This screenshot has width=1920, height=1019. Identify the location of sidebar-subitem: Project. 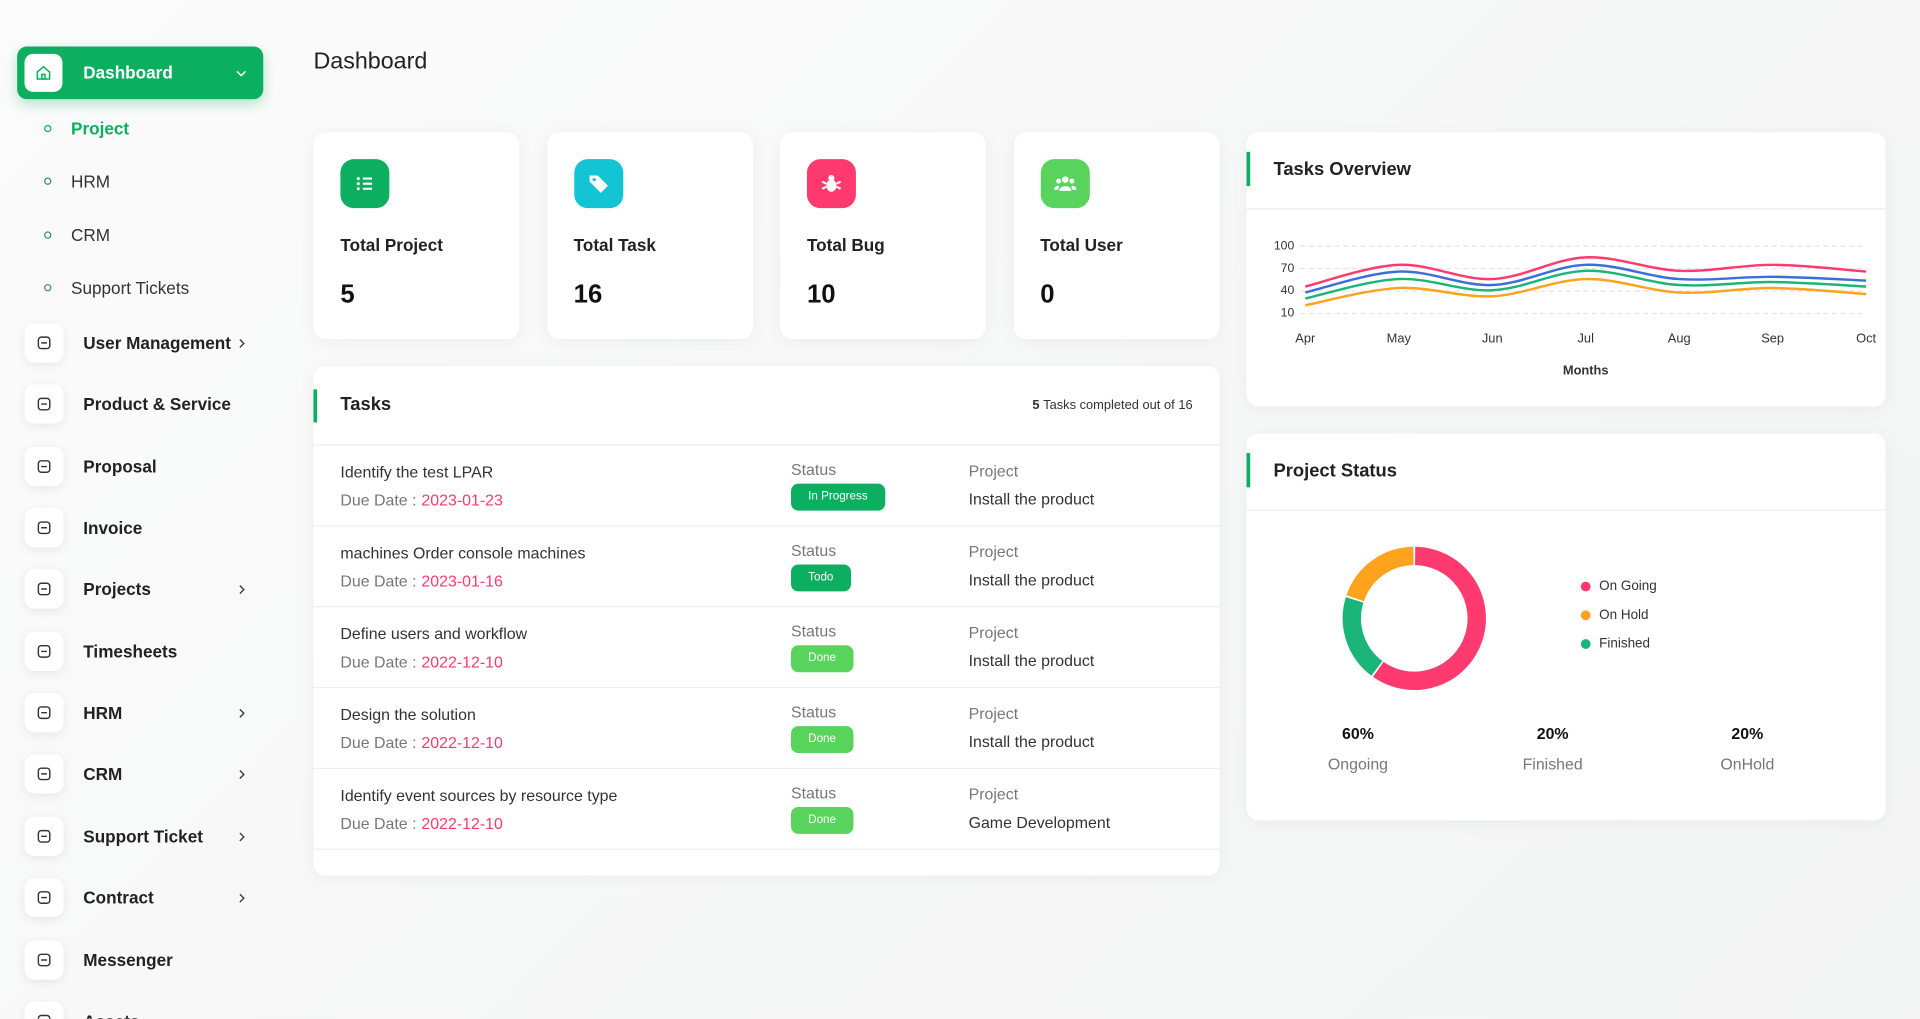
(150, 128).